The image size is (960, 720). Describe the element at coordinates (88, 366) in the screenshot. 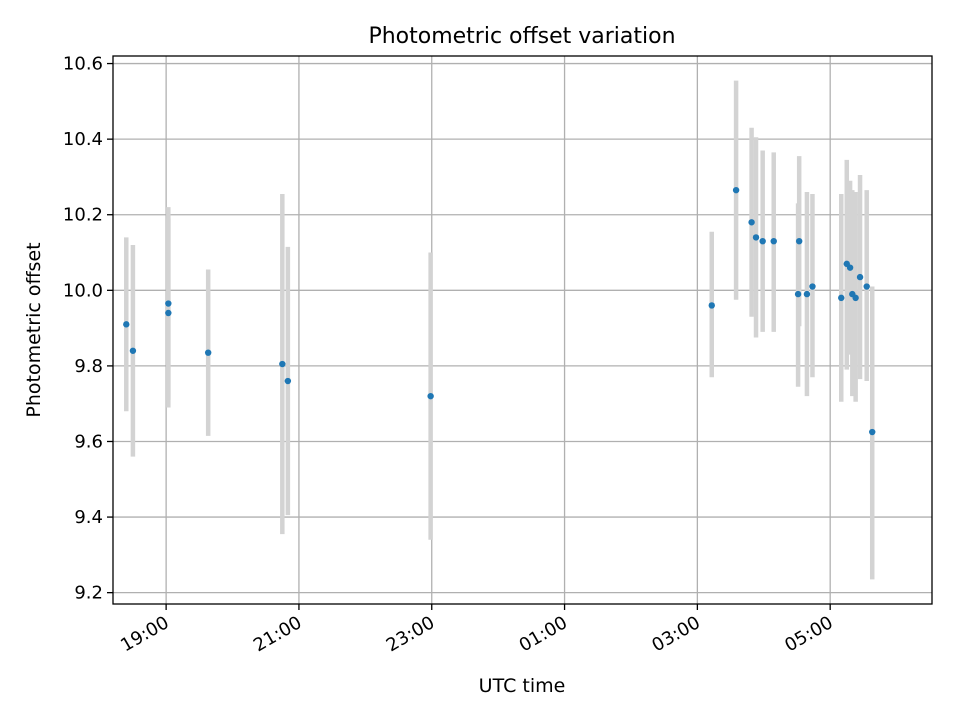

I see `y-tick-label: 9.8` at that location.